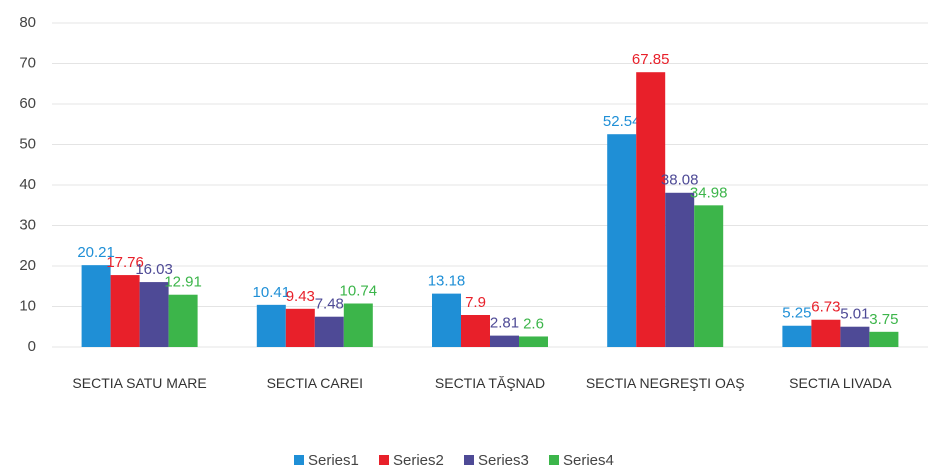  Describe the element at coordinates (533, 323) in the screenshot. I see `data-label: 2.6` at that location.